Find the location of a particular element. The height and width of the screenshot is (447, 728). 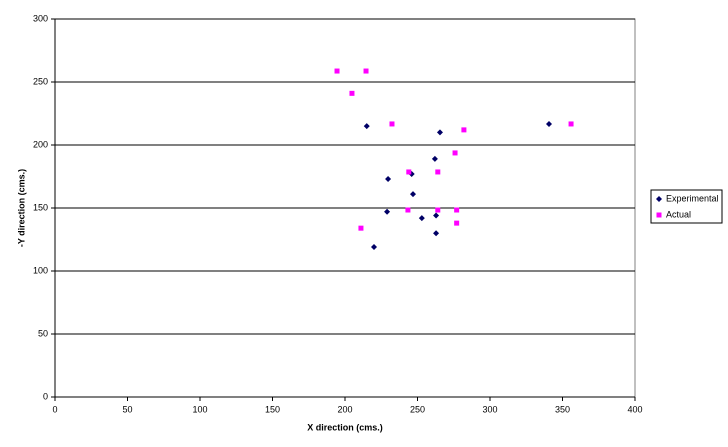

x-tick-label: 300 is located at coordinates (489, 409).